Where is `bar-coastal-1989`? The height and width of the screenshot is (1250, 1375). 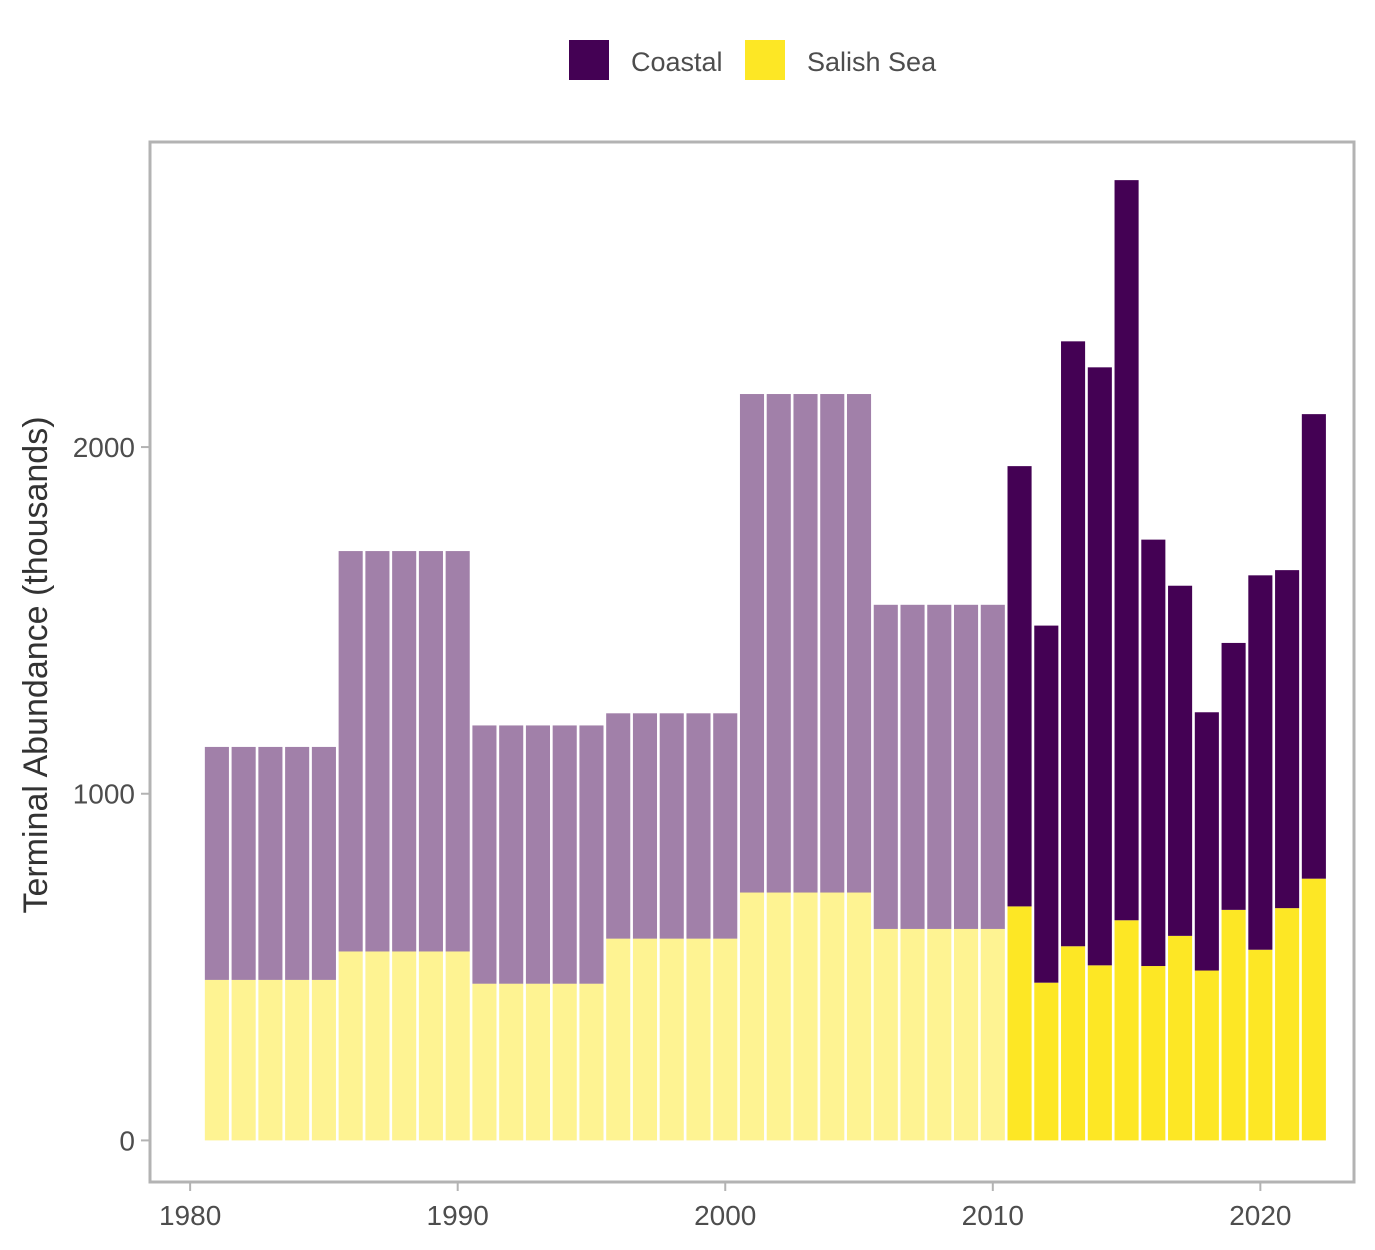
bar-coastal-1989 is located at coordinates (430, 751).